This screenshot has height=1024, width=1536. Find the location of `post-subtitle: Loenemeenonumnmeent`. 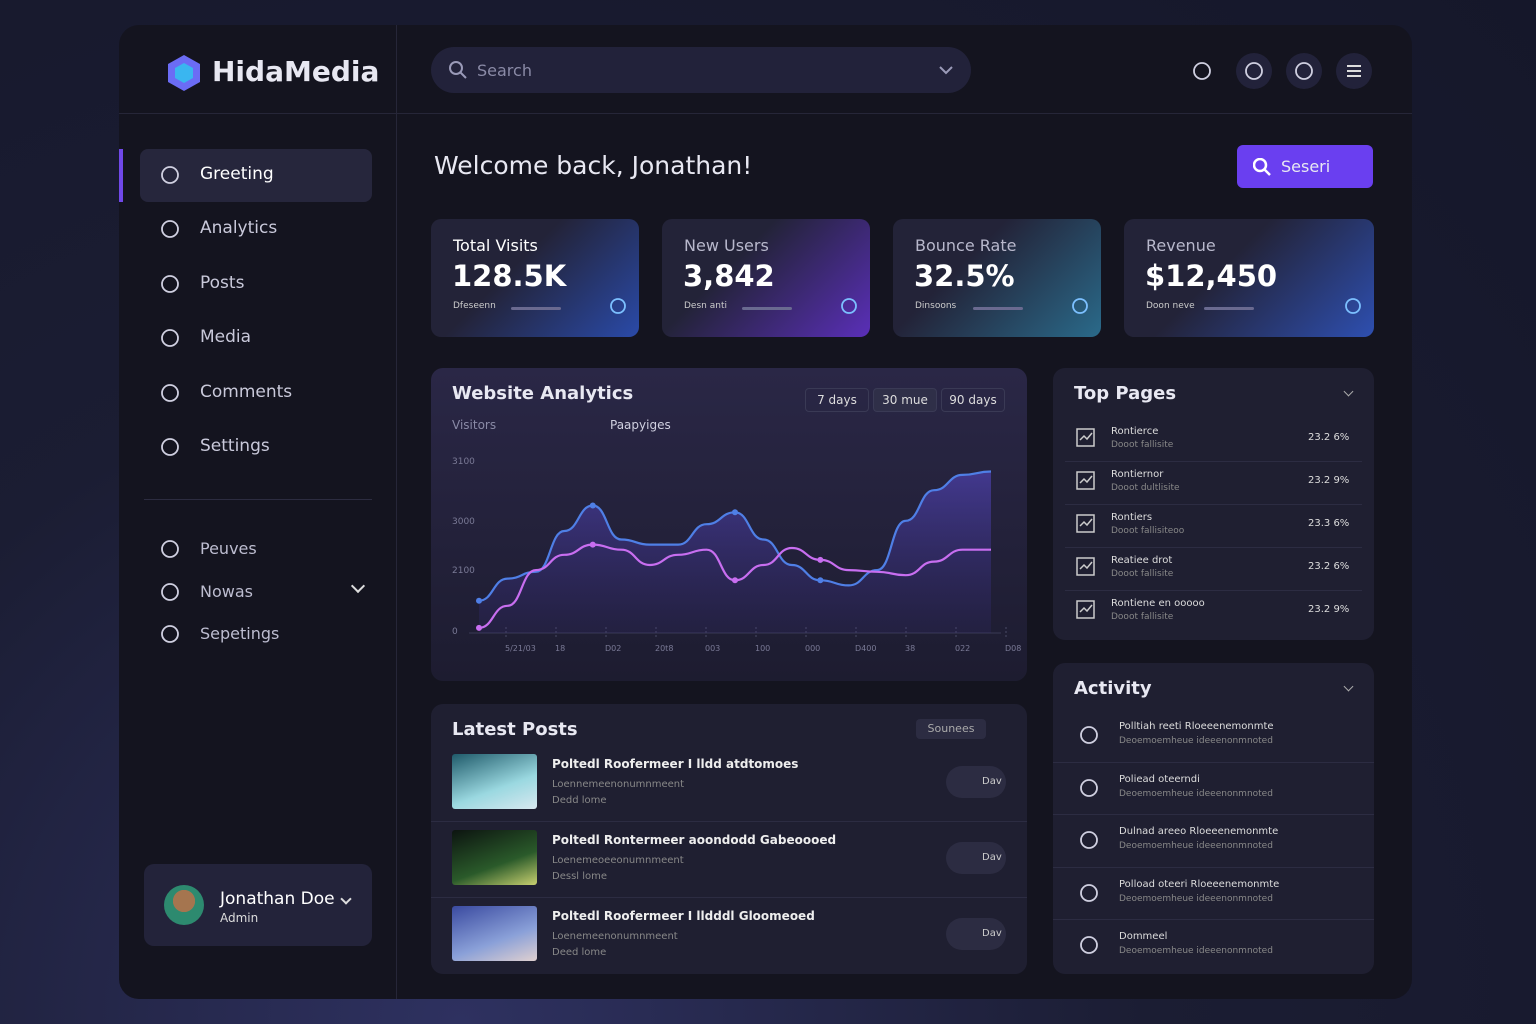

post-subtitle: Loenemeenonumnmeent is located at coordinates (615, 936).